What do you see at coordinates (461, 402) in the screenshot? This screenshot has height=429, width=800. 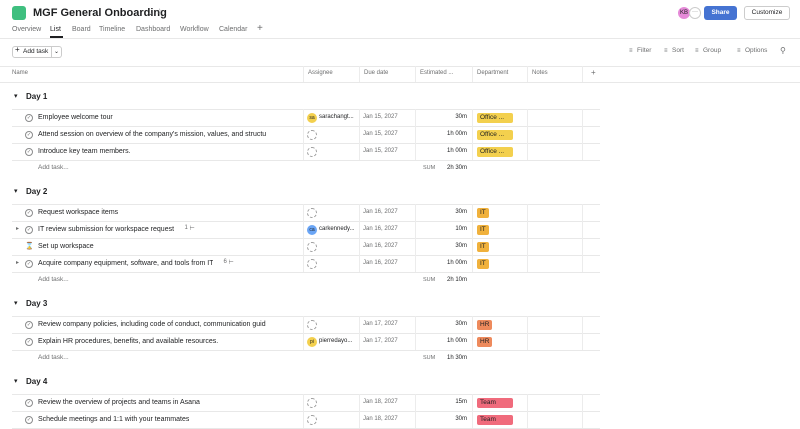 I see `estimate: 15m` at bounding box center [461, 402].